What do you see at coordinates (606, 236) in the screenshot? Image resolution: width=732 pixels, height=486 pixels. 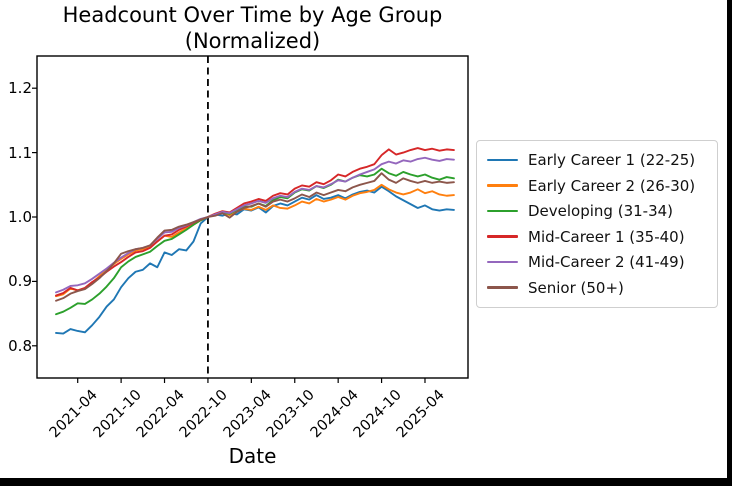 I see `legend-label: Mid-Career 1 (35-40)` at bounding box center [606, 236].